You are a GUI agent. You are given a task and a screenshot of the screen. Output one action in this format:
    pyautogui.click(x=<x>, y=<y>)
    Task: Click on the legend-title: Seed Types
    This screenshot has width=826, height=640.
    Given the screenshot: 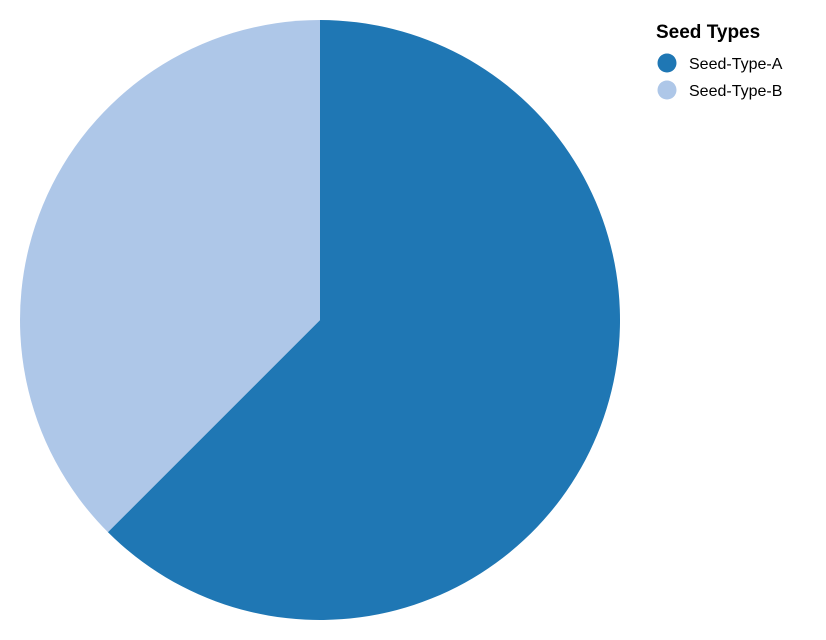 What is the action you would take?
    pyautogui.click(x=708, y=32)
    